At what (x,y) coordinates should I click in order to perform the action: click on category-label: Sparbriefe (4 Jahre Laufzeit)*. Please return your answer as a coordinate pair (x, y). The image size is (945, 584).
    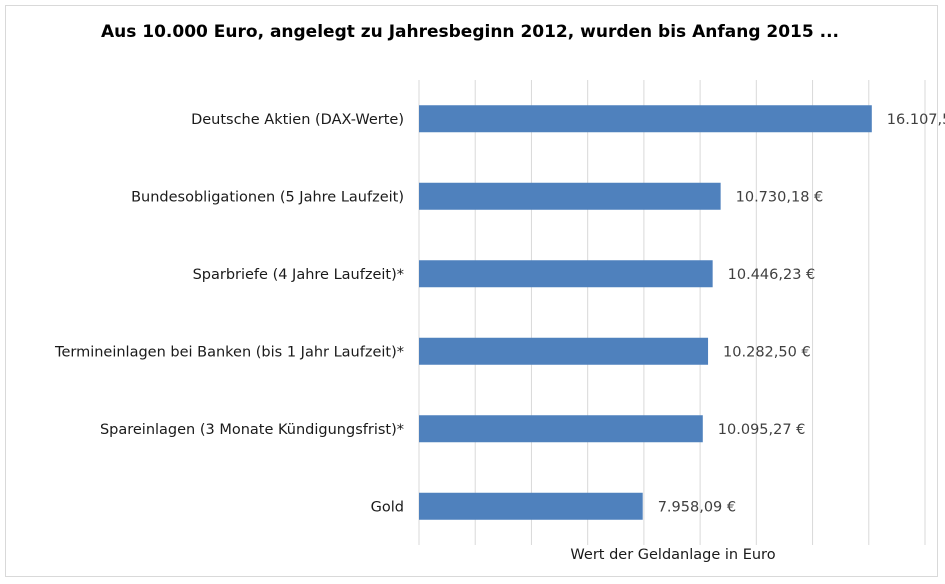
    Looking at the image, I should click on (298, 275).